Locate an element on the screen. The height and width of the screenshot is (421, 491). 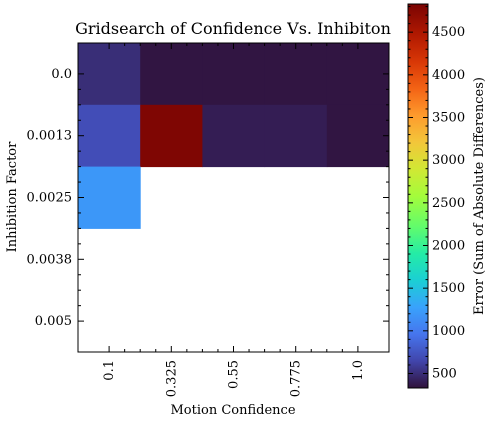
colorbar-tick-label: 2500 is located at coordinates (448, 203).